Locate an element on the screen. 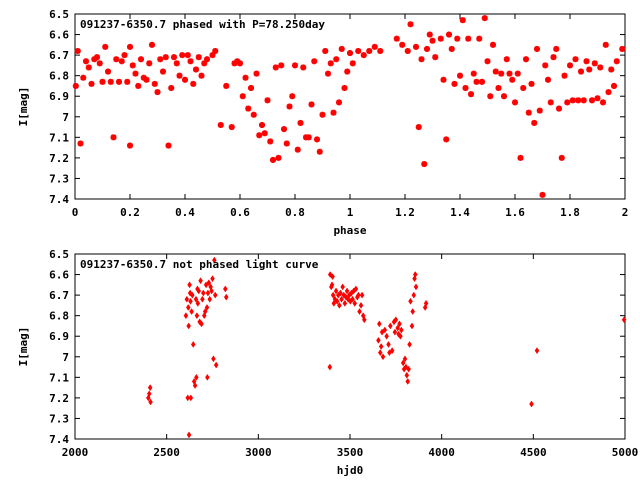 The image size is (640, 484). phased-y-axis-label: I[mag] is located at coordinates (23, 107).